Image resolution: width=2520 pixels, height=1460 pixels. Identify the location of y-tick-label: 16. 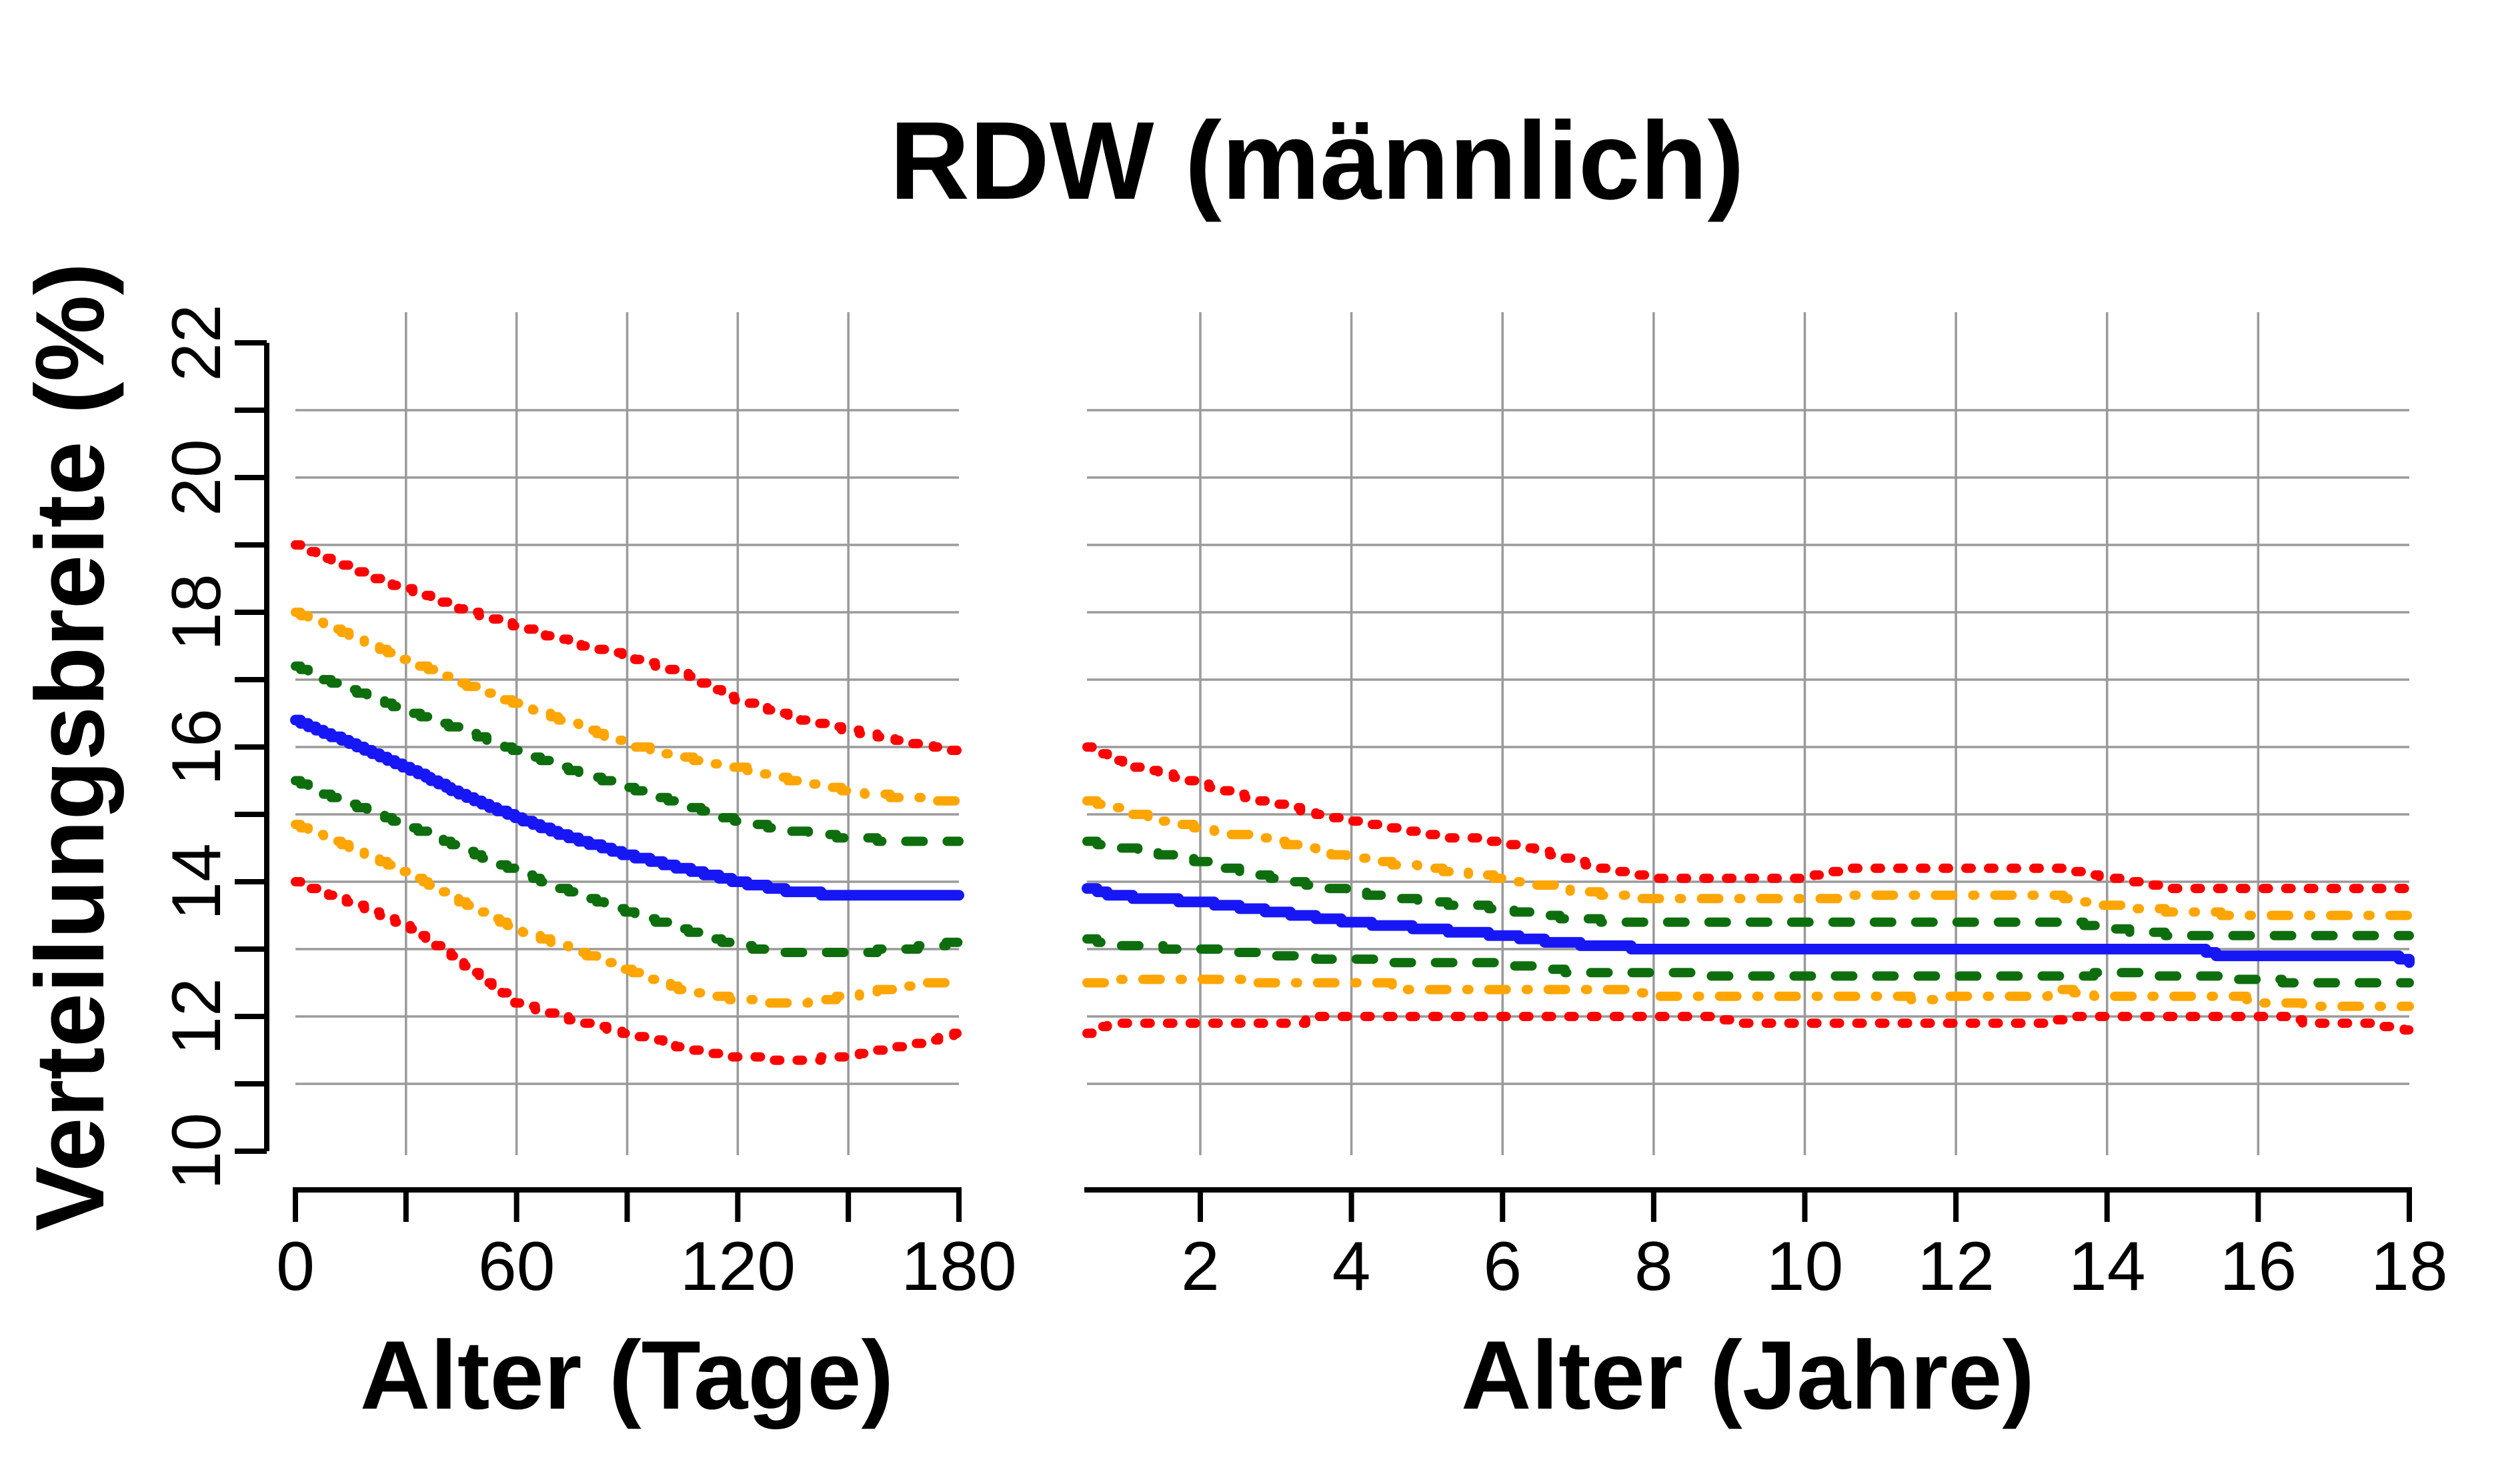
(196, 747).